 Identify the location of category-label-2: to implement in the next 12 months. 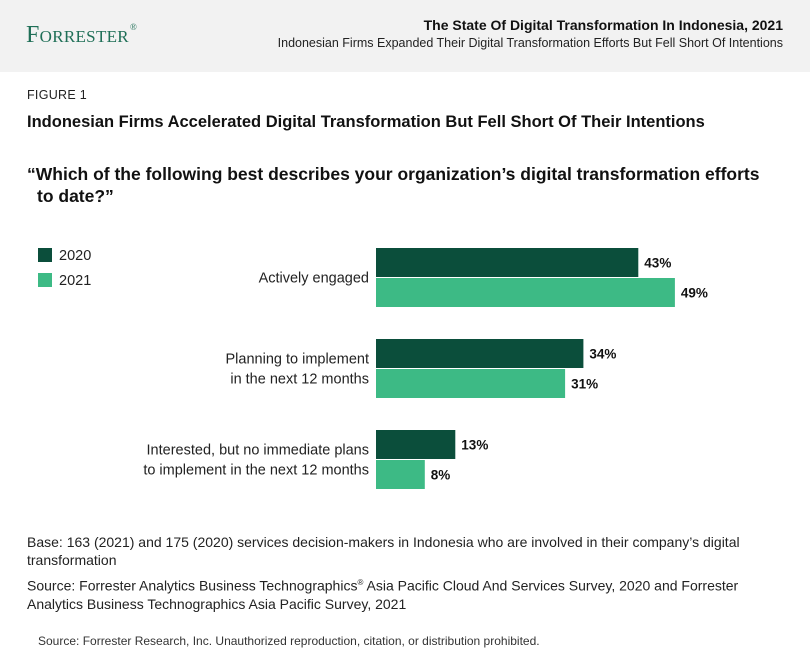
(256, 471).